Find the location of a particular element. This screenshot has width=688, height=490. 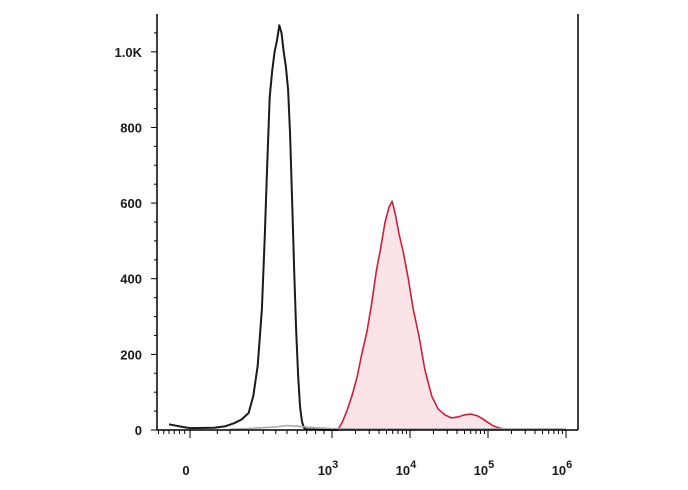

y-tick-label: 200 is located at coordinates (131, 354).